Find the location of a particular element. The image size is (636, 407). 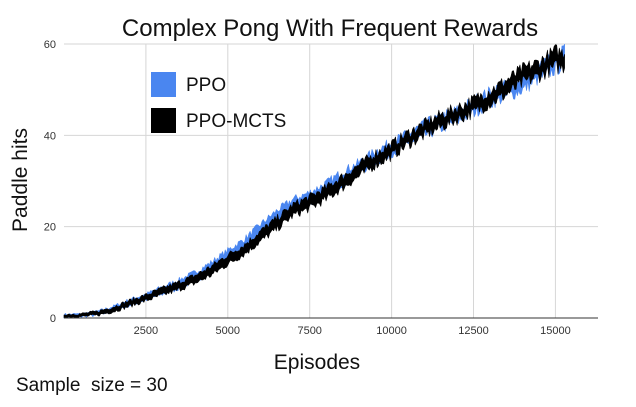

legend-label: PPO is located at coordinates (206, 85).